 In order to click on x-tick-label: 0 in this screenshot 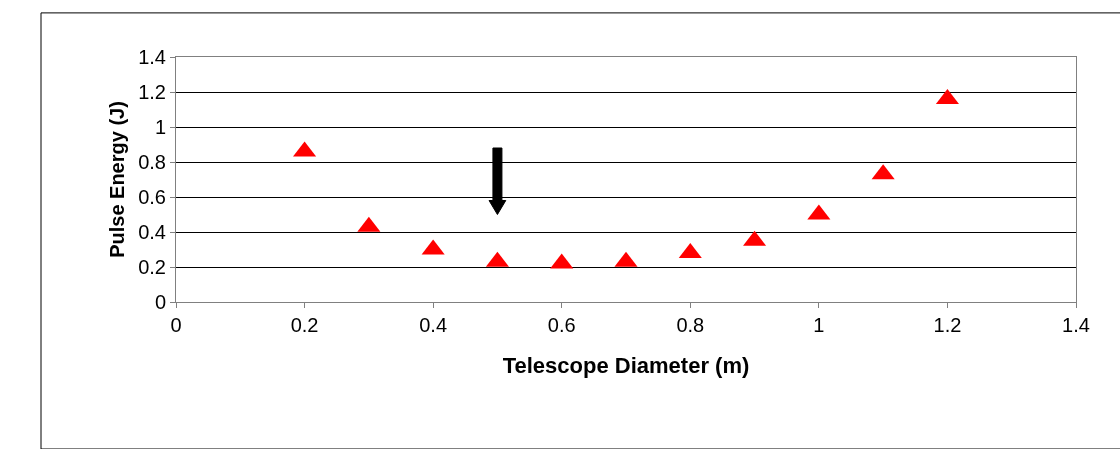, I will do `click(176, 325)`.